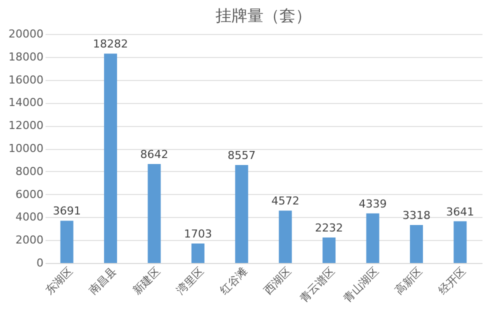 This screenshot has height=322, width=499. What do you see at coordinates (30, 217) in the screenshot?
I see `y-tick-label: 4000` at bounding box center [30, 217].